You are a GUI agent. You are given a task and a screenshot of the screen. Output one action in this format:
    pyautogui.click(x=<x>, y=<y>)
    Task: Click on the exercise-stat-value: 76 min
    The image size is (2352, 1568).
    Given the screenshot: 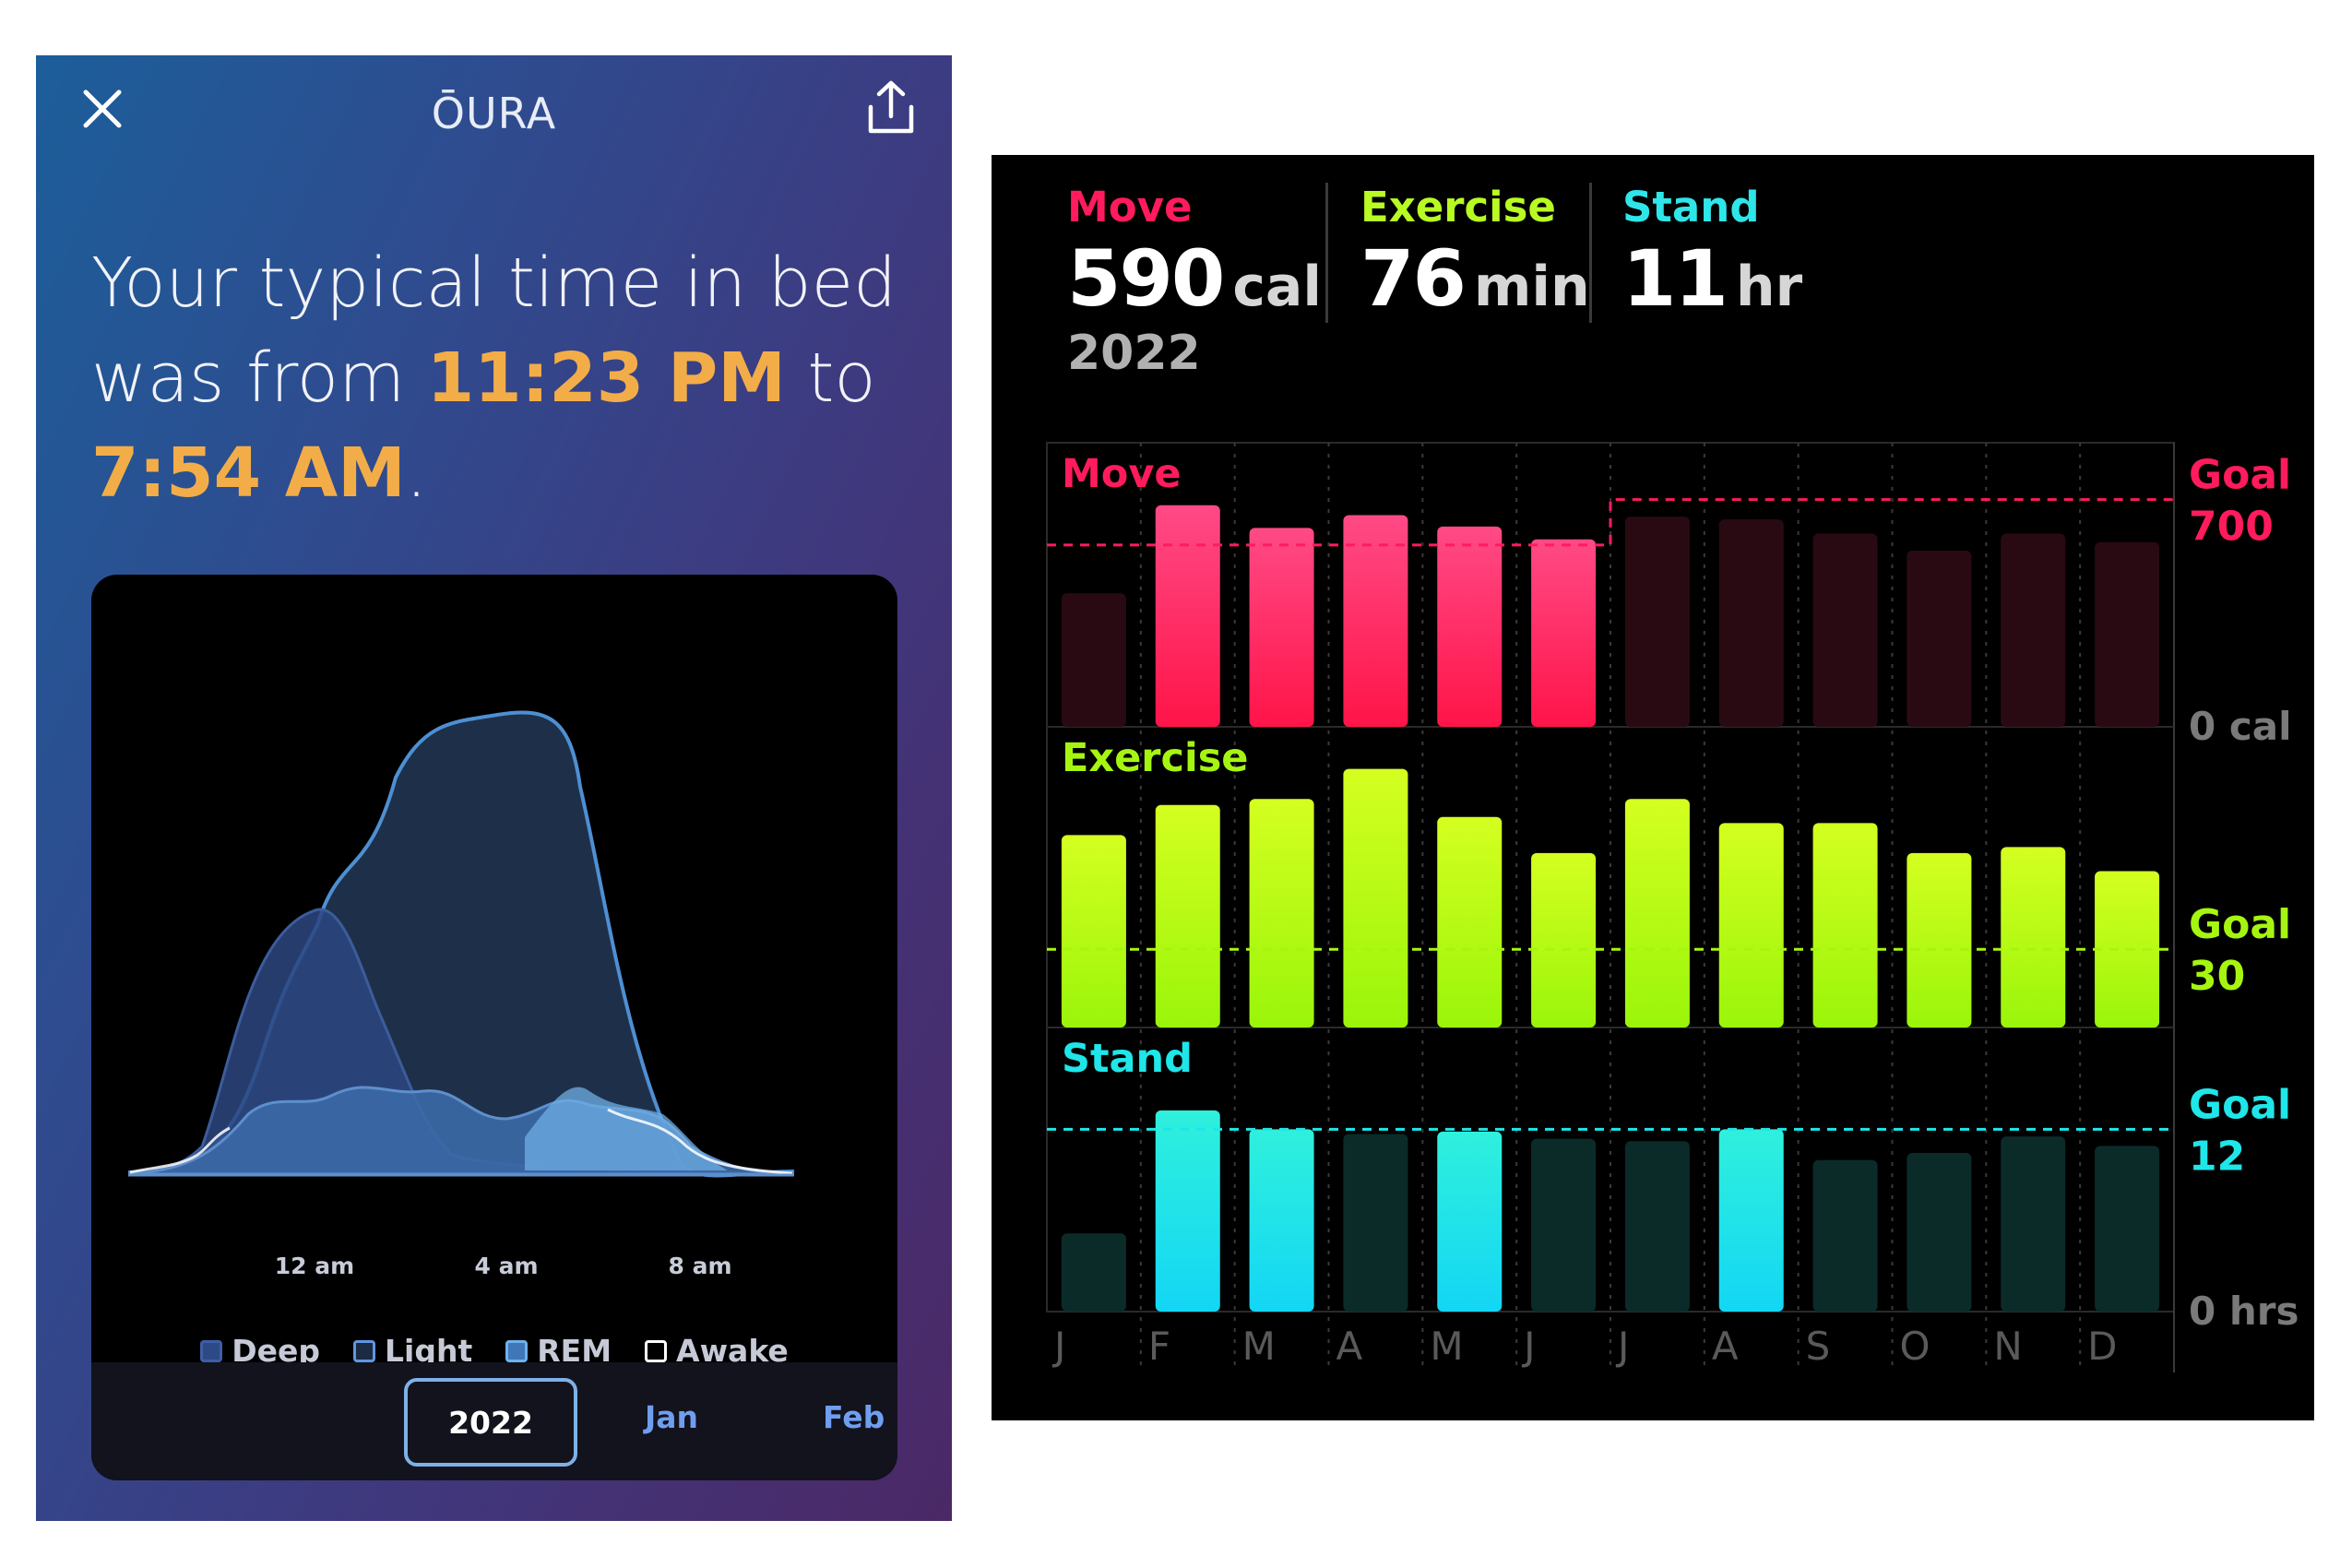 What is the action you would take?
    pyautogui.click(x=1475, y=278)
    